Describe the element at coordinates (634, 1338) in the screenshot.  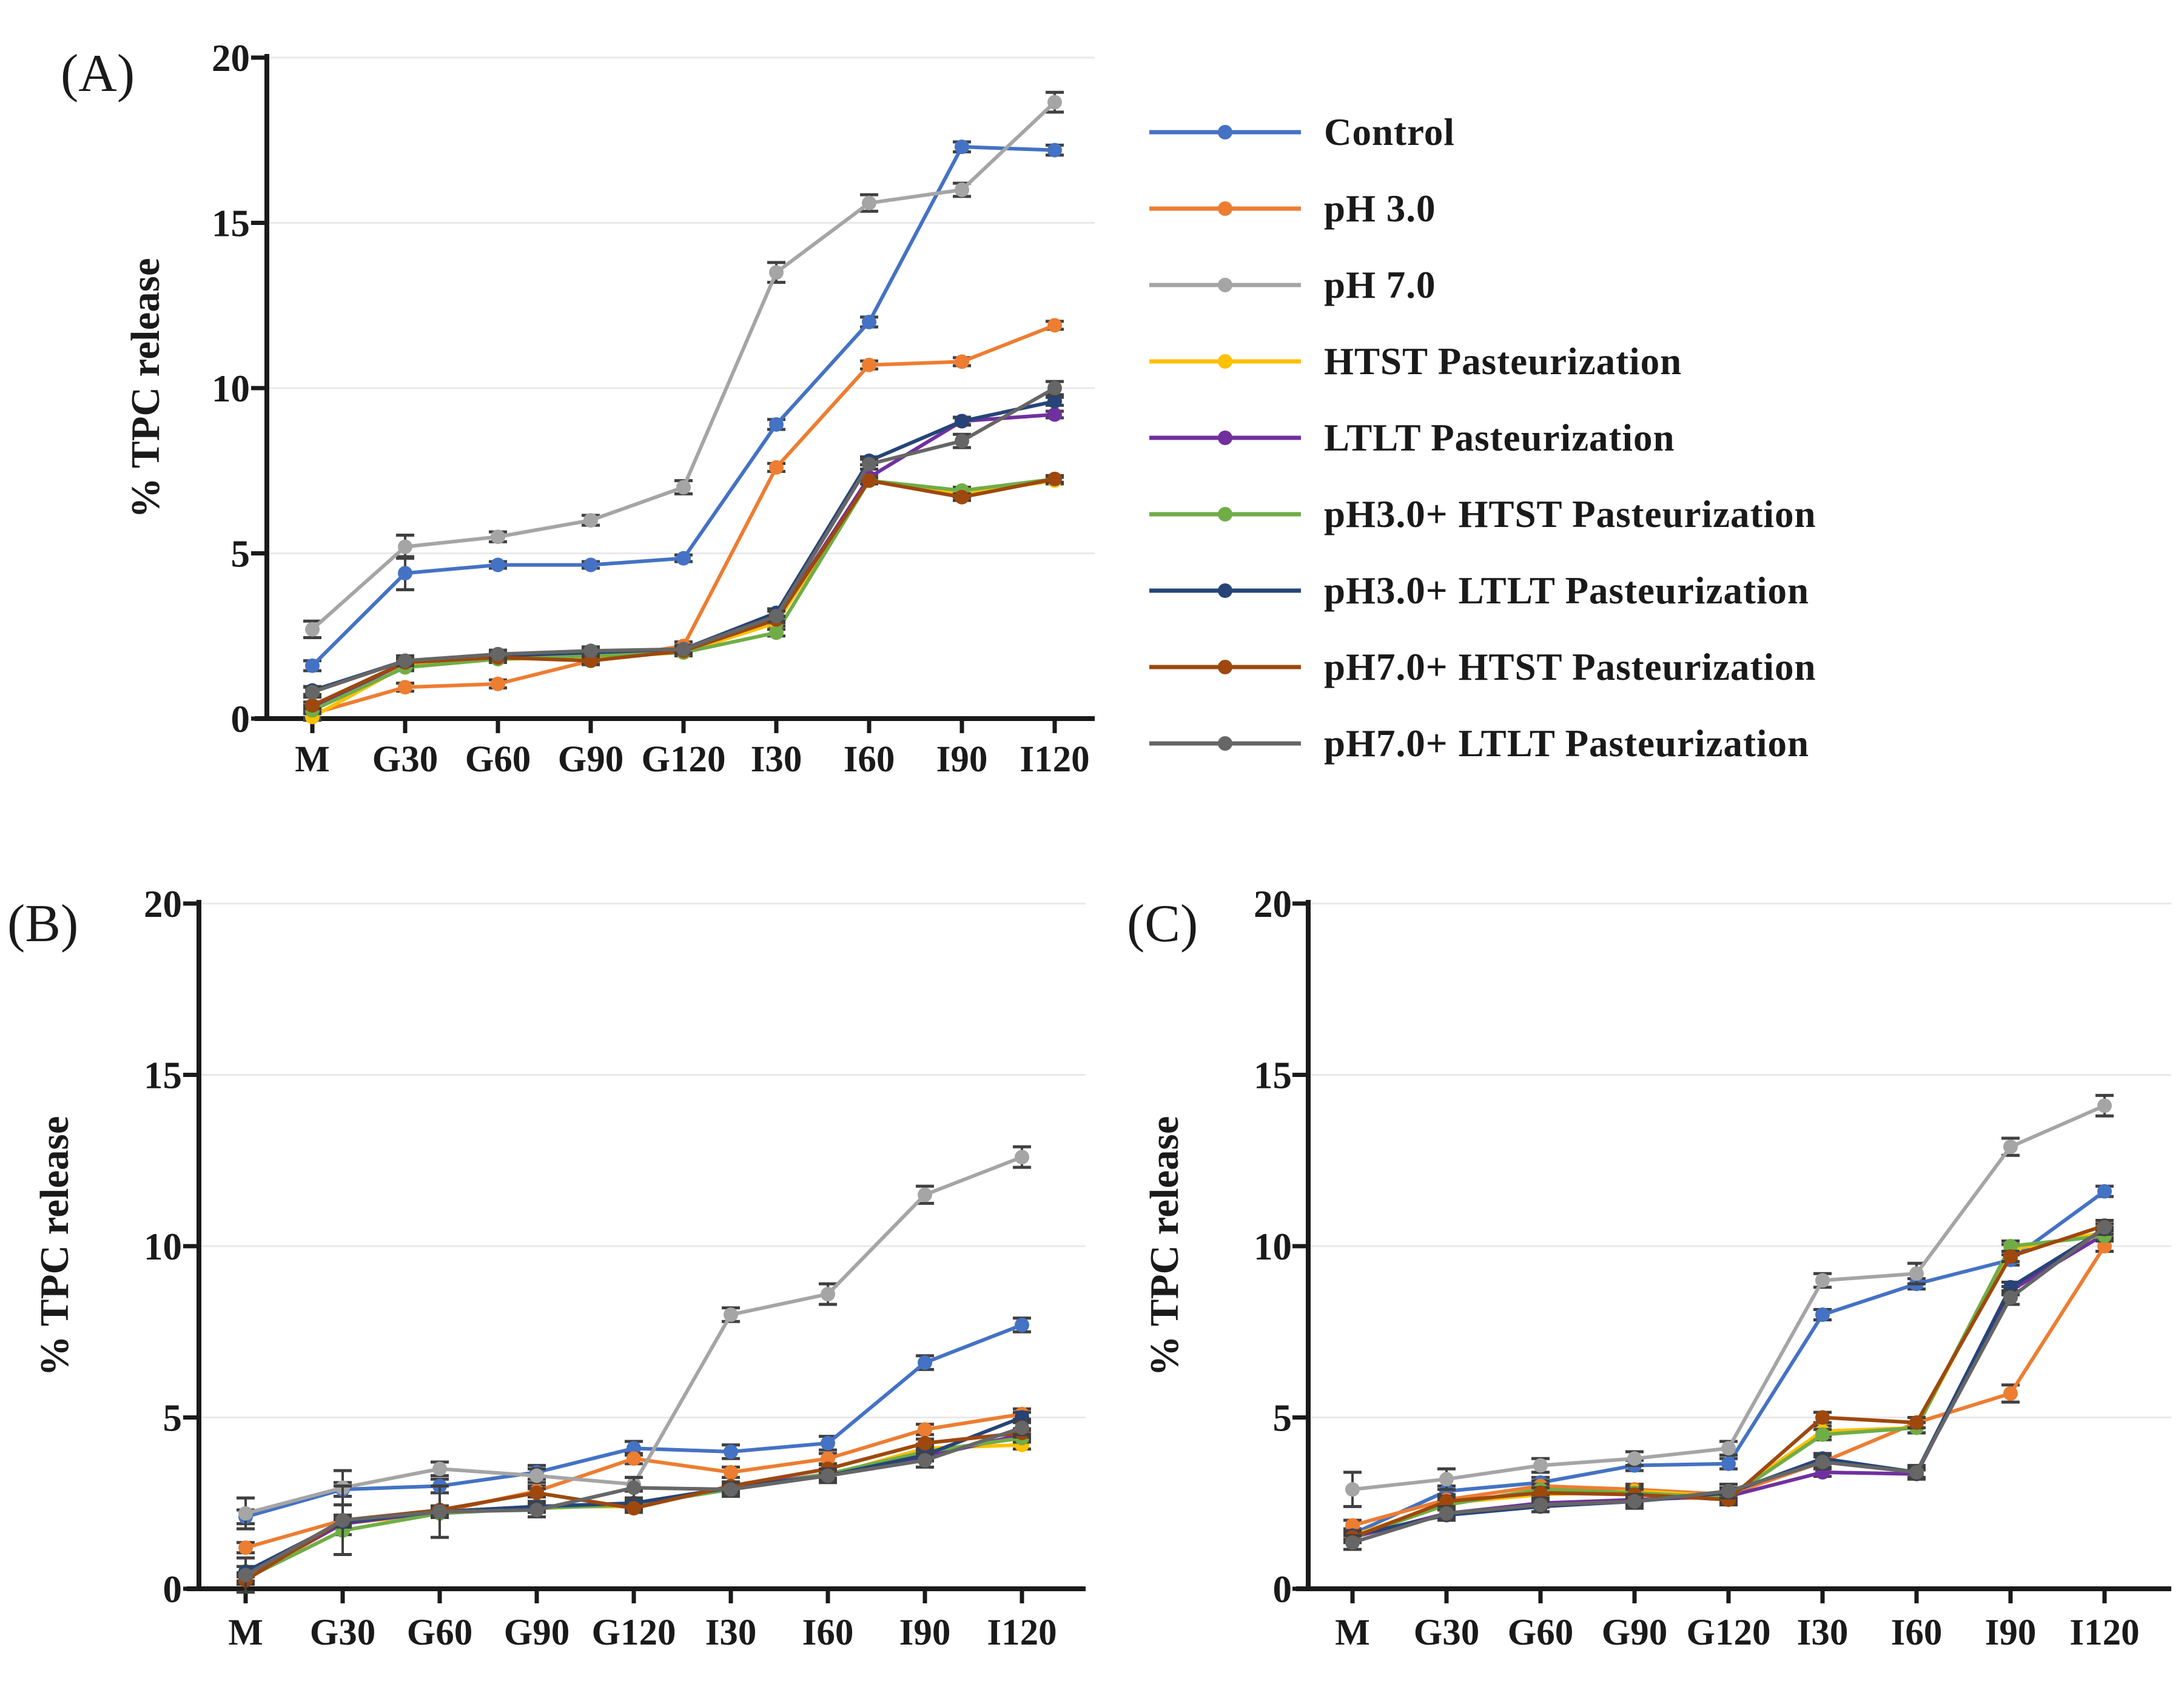
I see `series-ph-7.0` at that location.